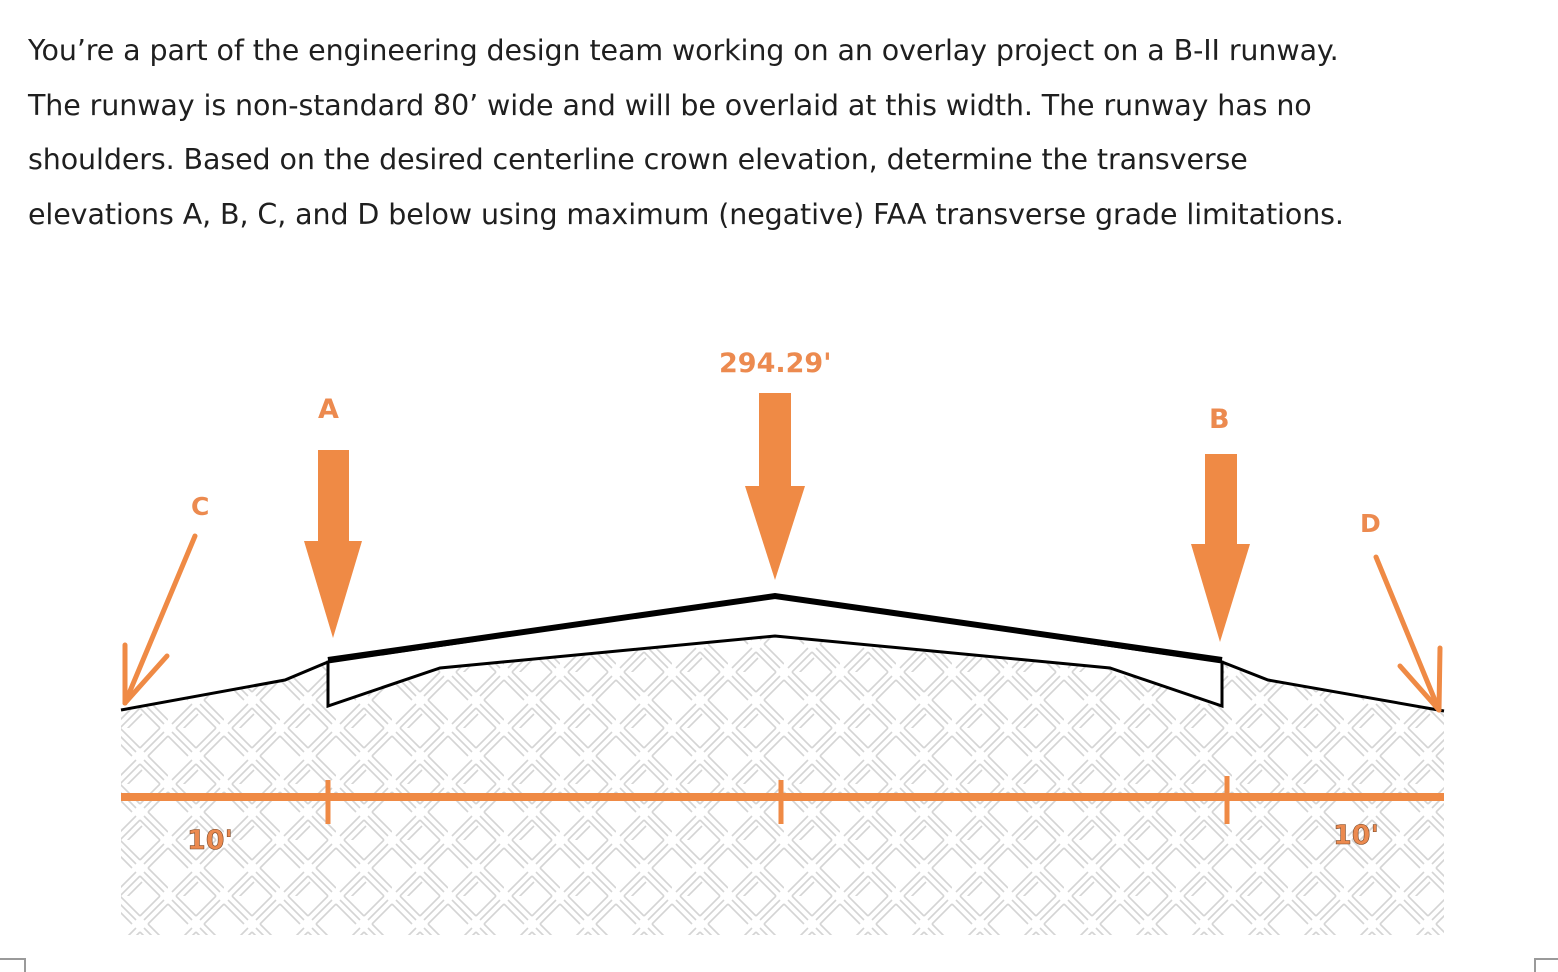  I want to click on label-d: D, so click(1370, 523).